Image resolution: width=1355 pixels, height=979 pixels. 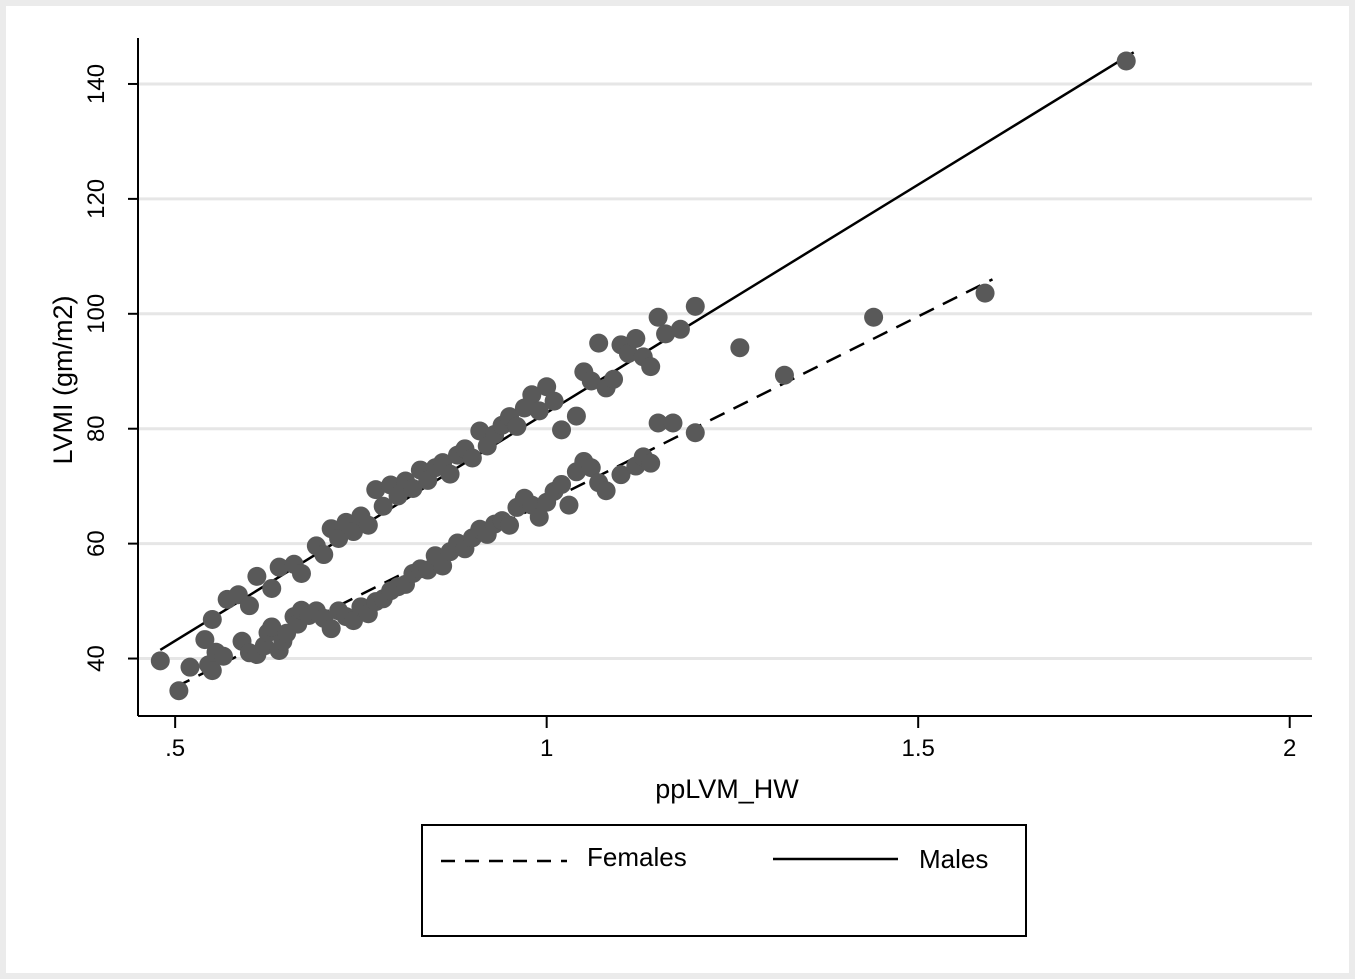 I want to click on y-tick-label: 80, so click(x=96, y=428).